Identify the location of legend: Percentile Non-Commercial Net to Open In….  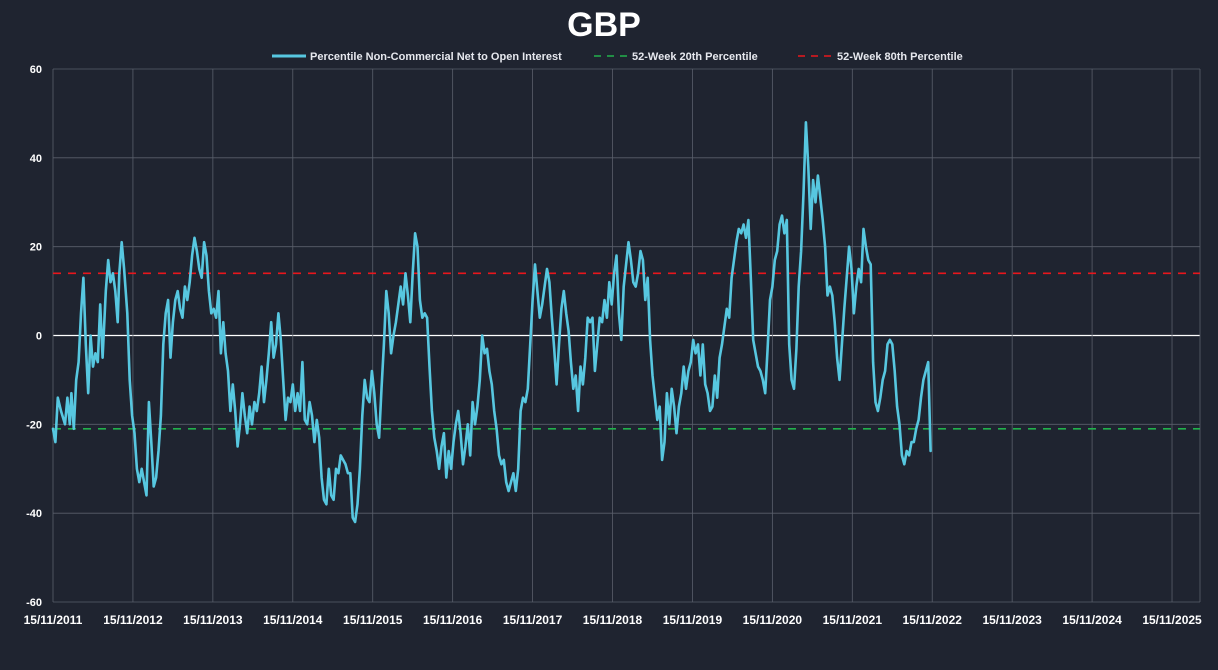
(617, 57).